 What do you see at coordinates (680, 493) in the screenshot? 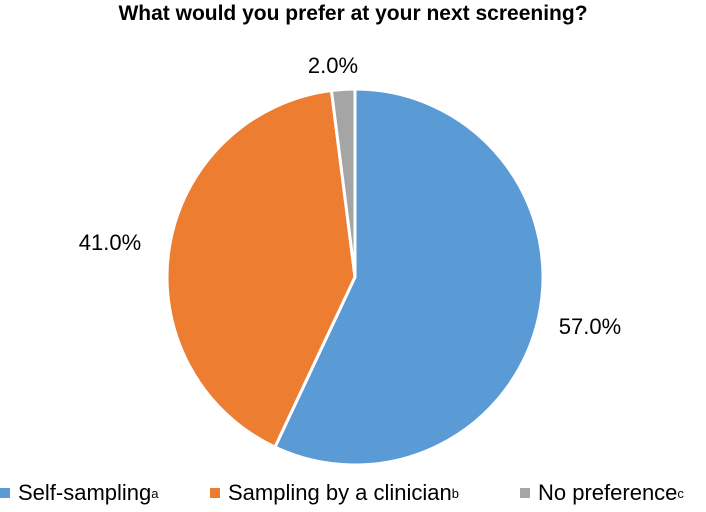
I see `legend-sup-no-preference: c` at bounding box center [680, 493].